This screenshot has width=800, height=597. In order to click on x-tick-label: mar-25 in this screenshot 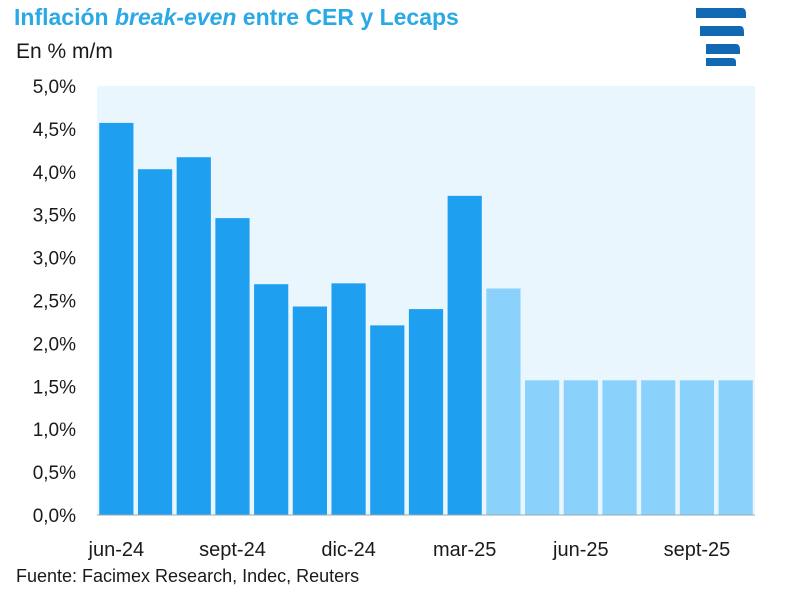, I will do `click(464, 550)`.